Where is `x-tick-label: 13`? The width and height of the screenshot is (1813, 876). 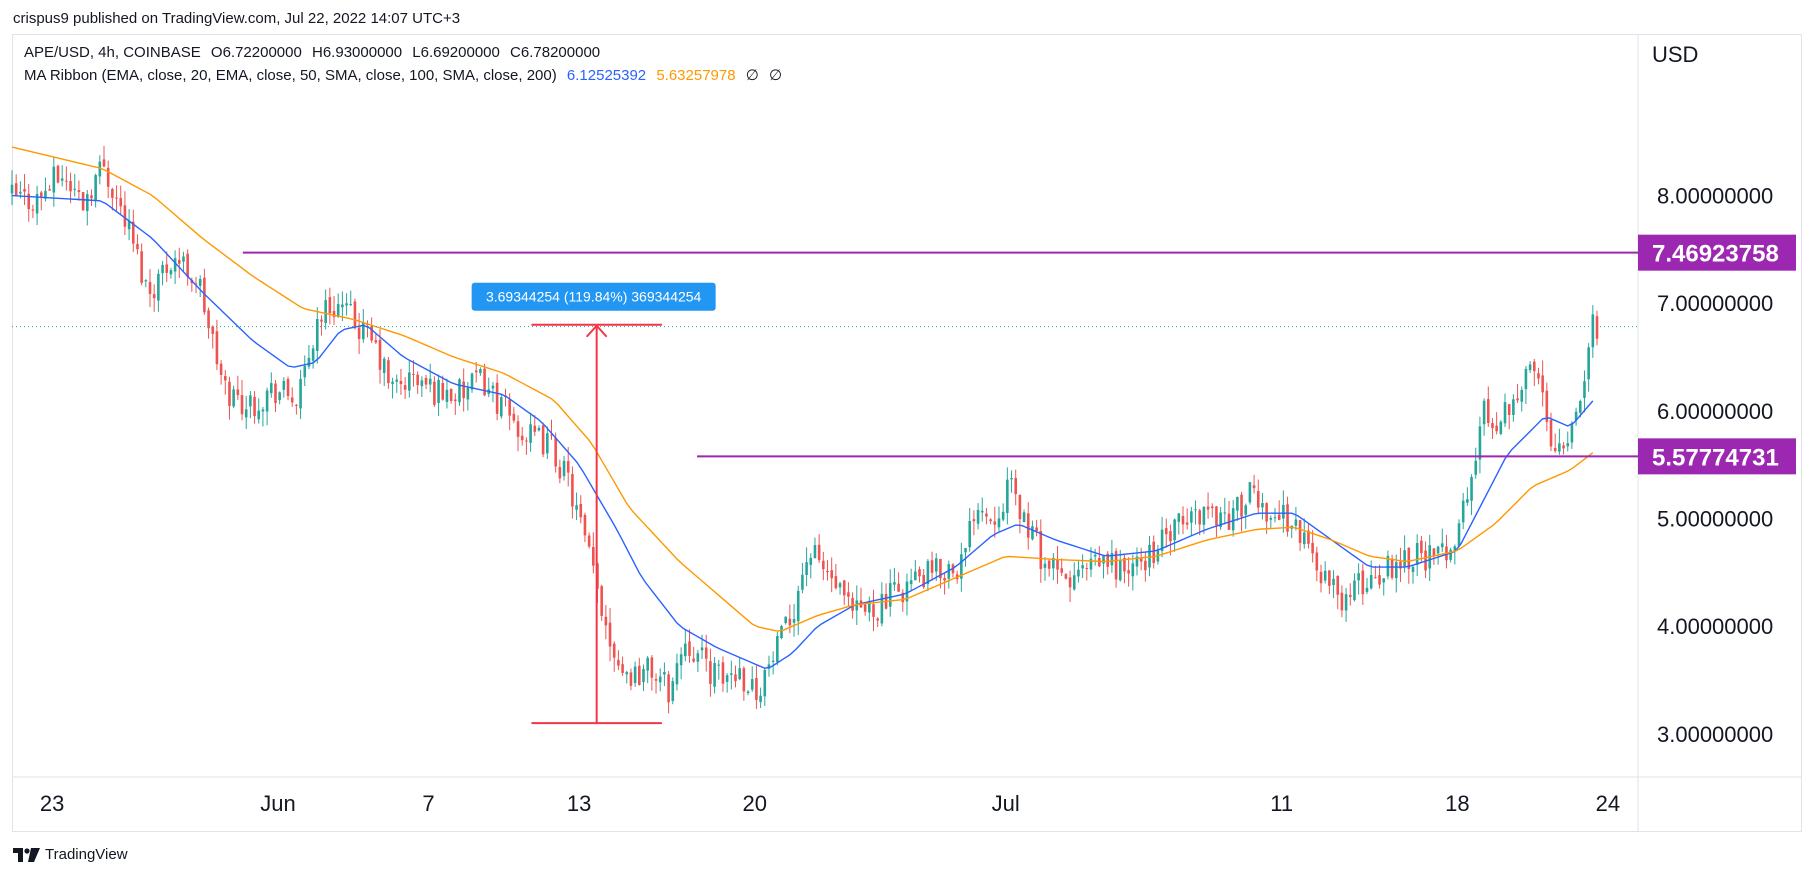 x-tick-label: 13 is located at coordinates (579, 803).